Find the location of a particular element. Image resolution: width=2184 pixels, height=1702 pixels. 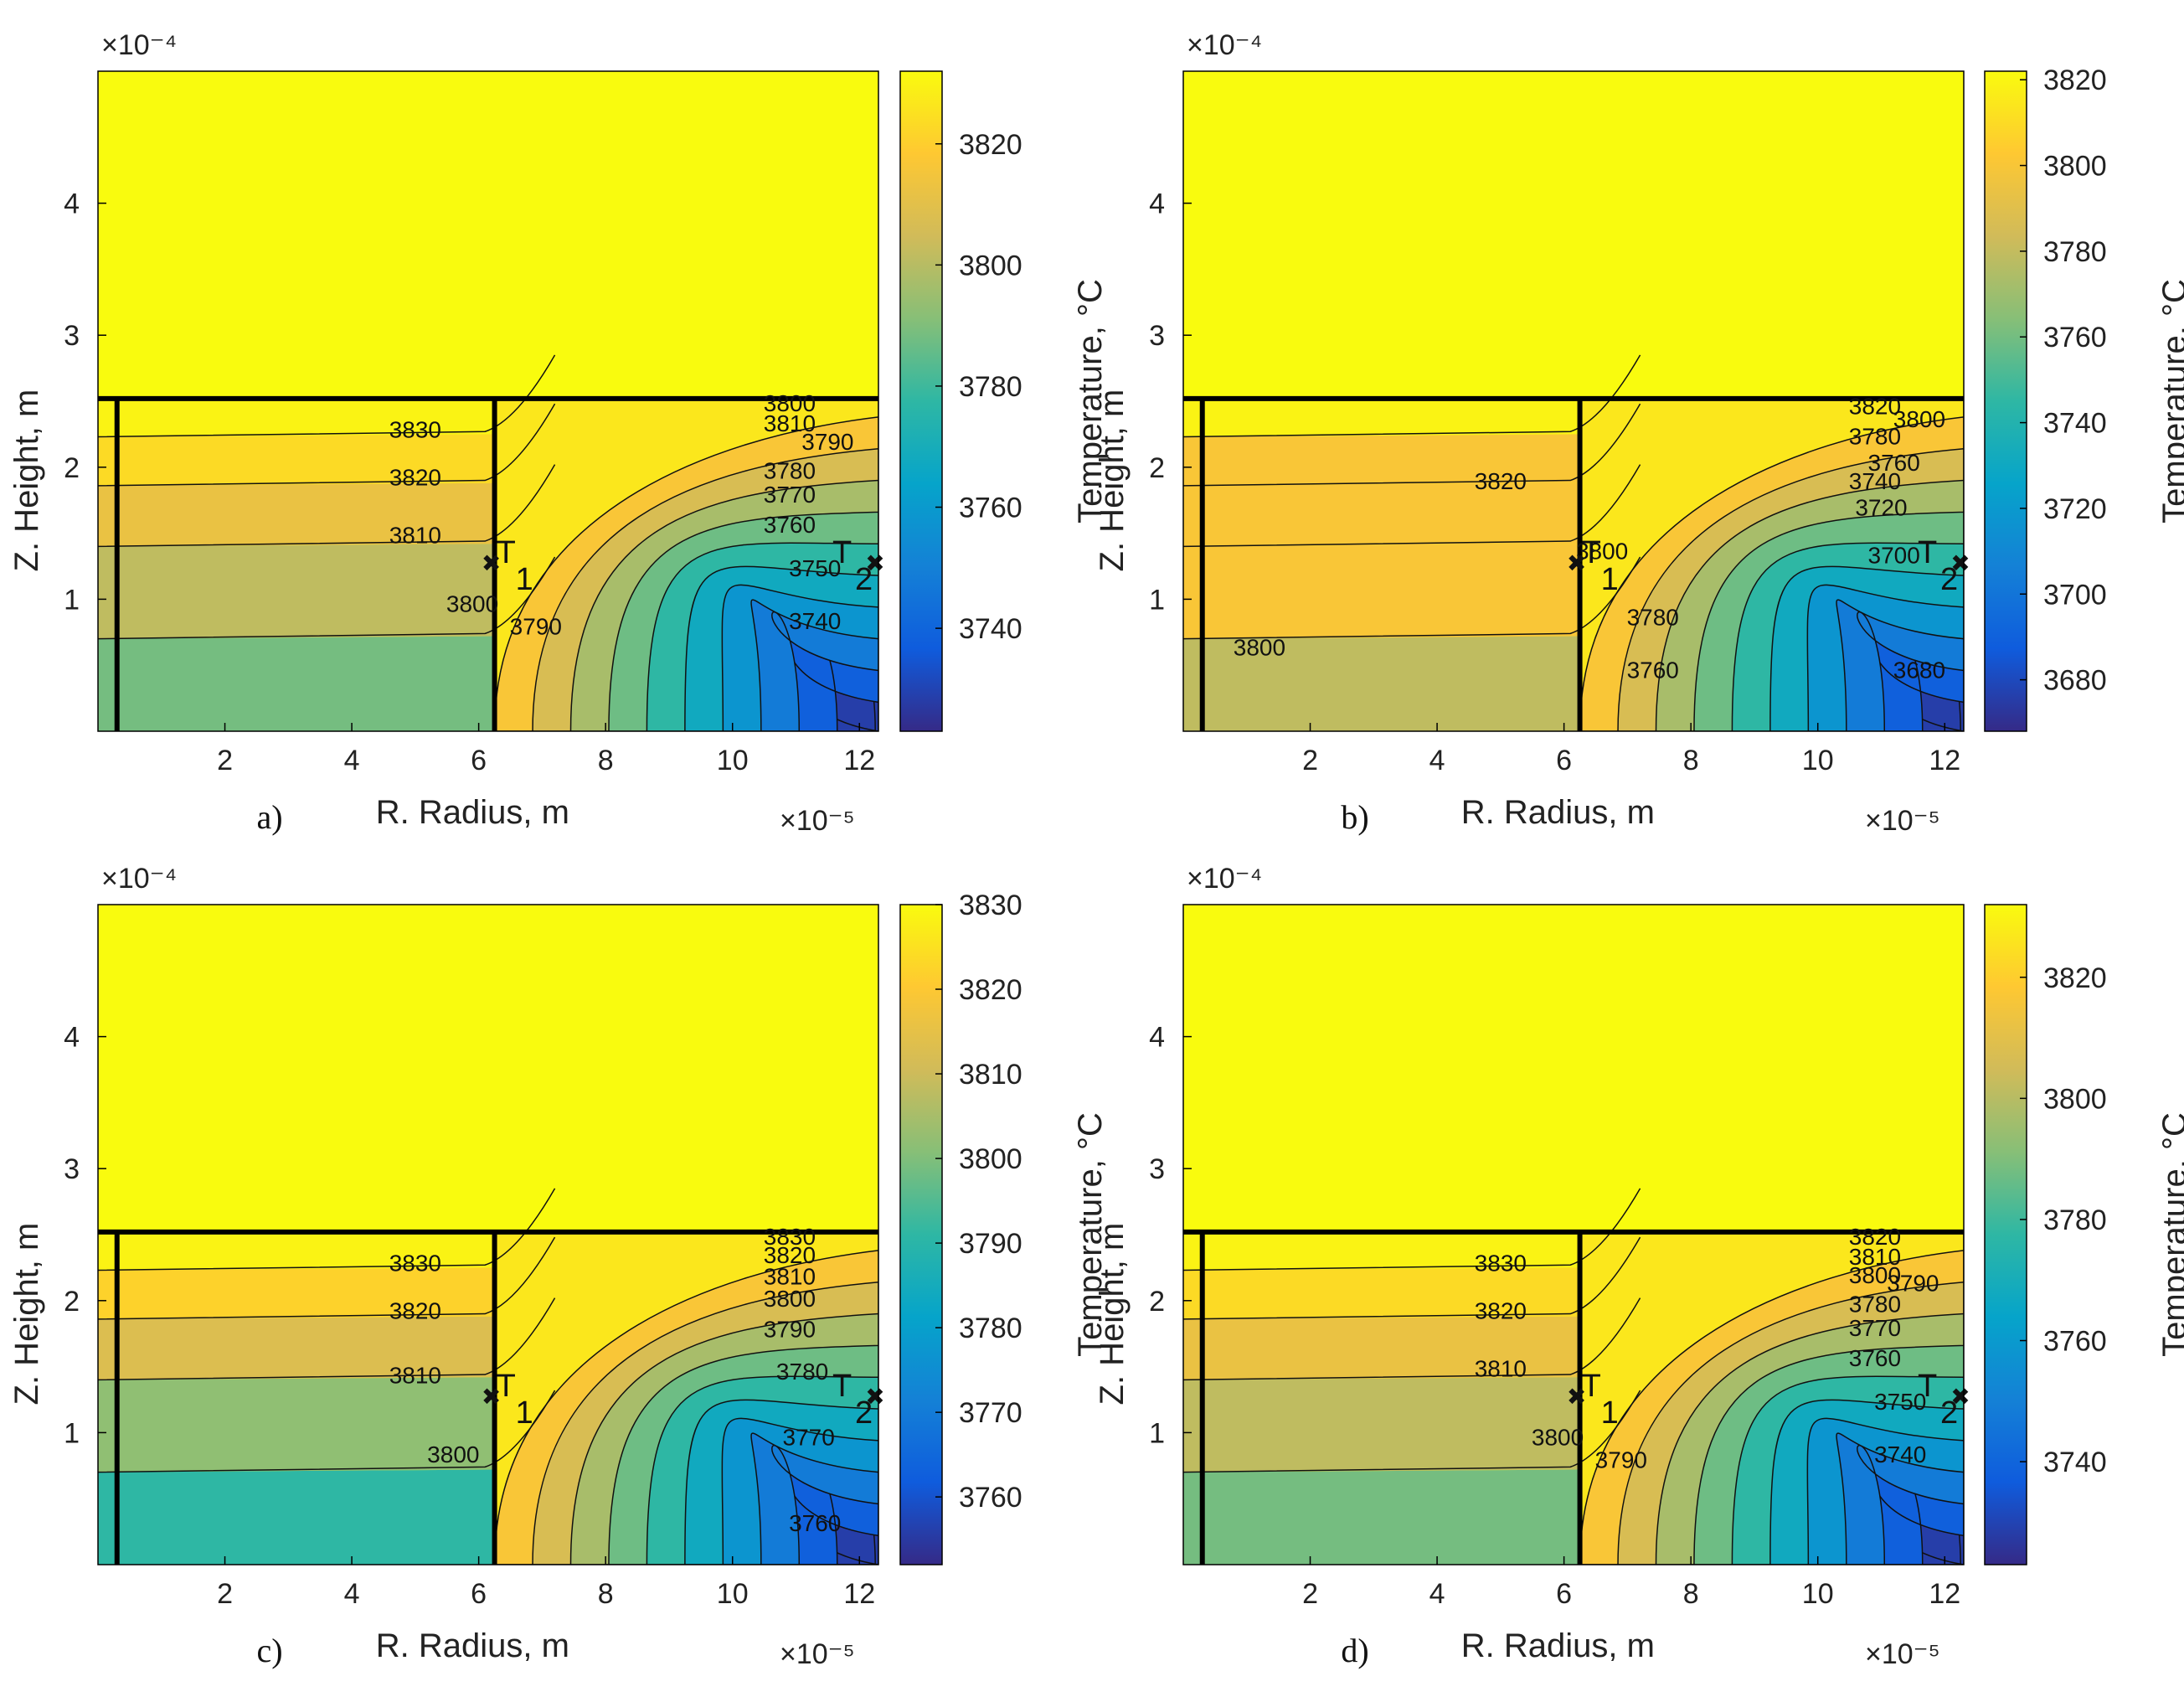

colorbar-tick-label: 3770 is located at coordinates (991, 1413).